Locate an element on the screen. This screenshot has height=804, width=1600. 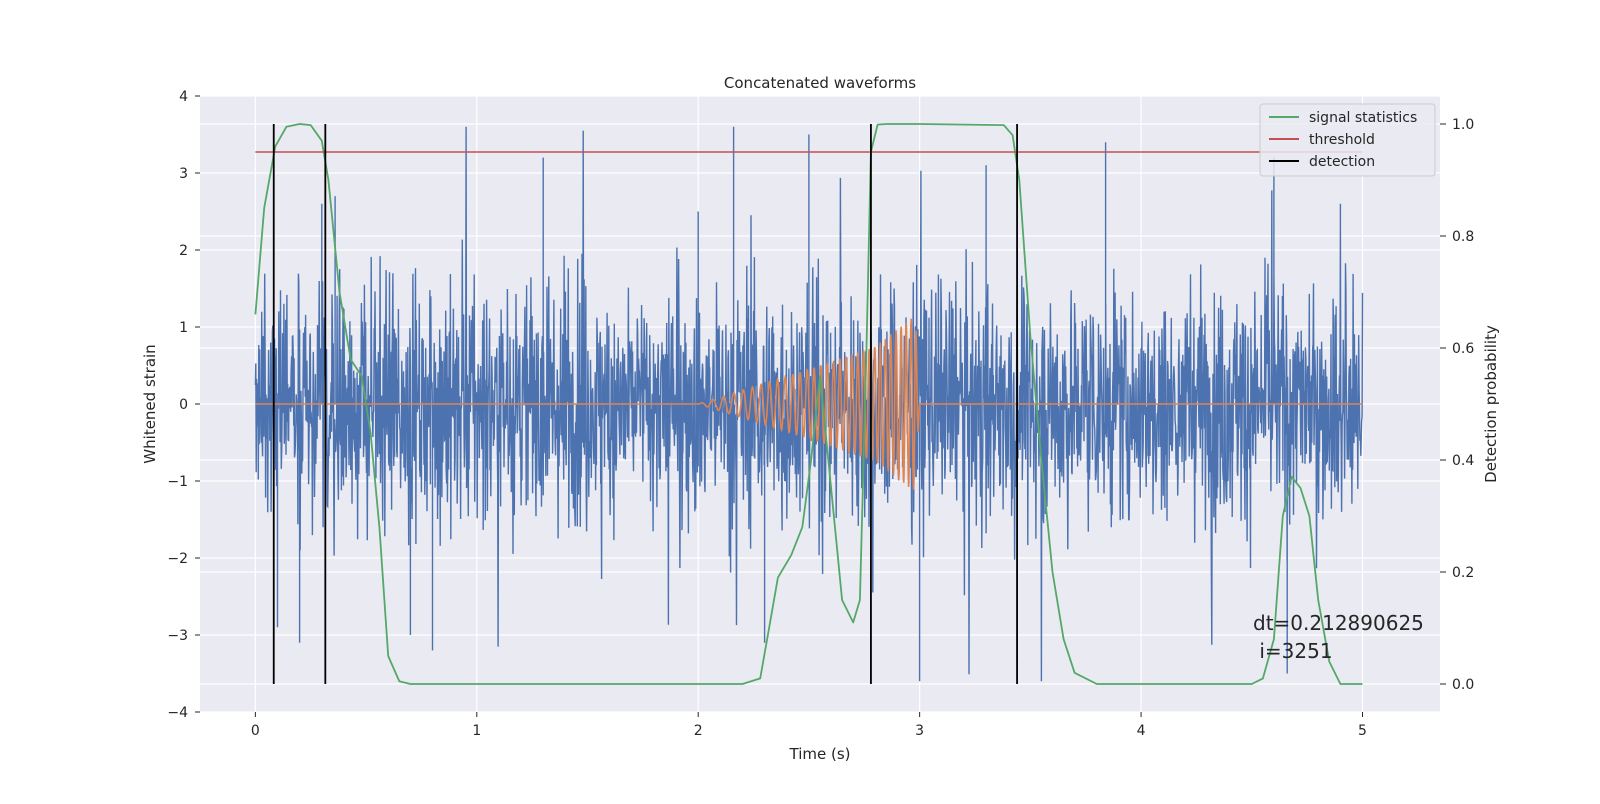
chirp-series is located at coordinates (809, 404).